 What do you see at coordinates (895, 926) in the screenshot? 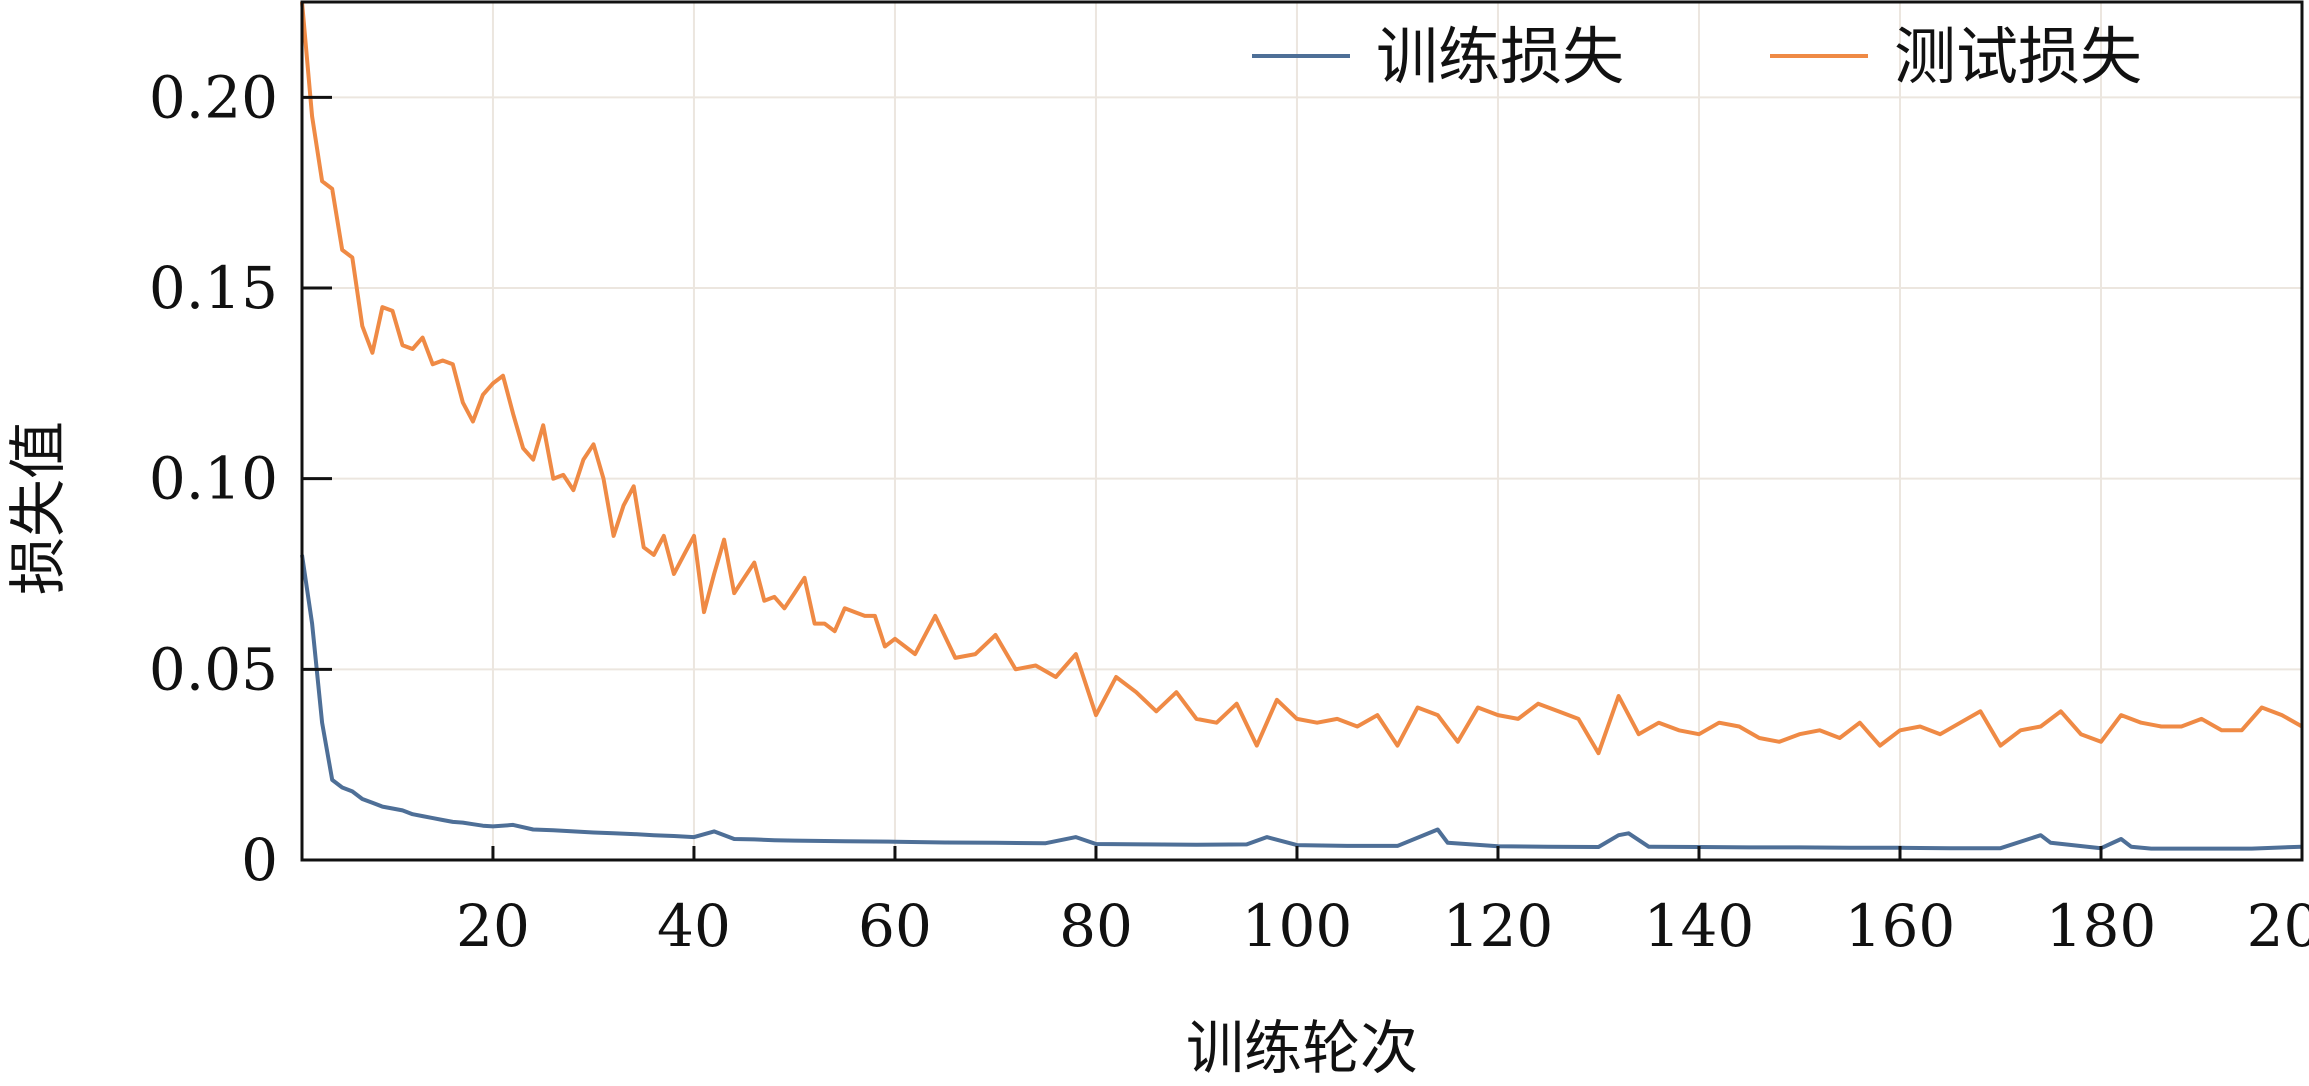
I see `x-tick-label: 60` at bounding box center [895, 926].